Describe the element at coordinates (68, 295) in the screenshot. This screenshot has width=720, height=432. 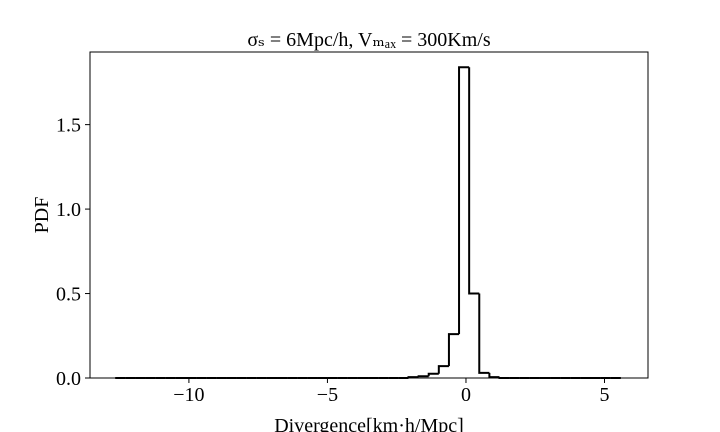
I see `y-tick-label: 0.5` at that location.